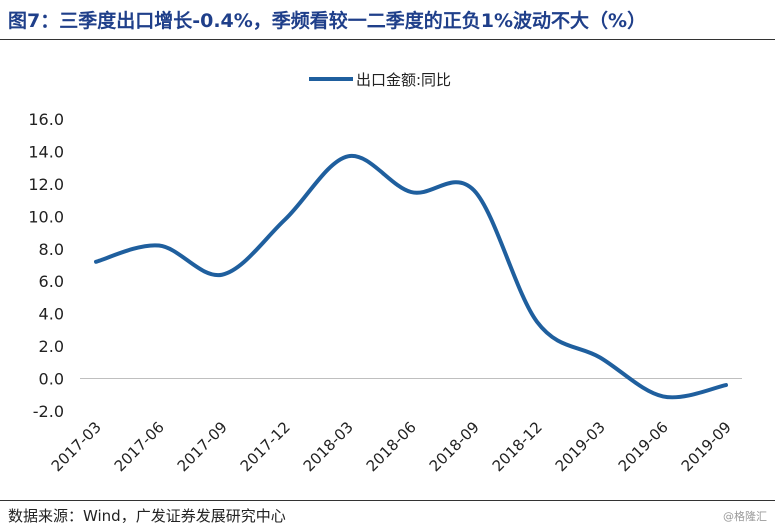 The height and width of the screenshot is (532, 775). What do you see at coordinates (387, 500) in the screenshot?
I see `footer-divider` at bounding box center [387, 500].